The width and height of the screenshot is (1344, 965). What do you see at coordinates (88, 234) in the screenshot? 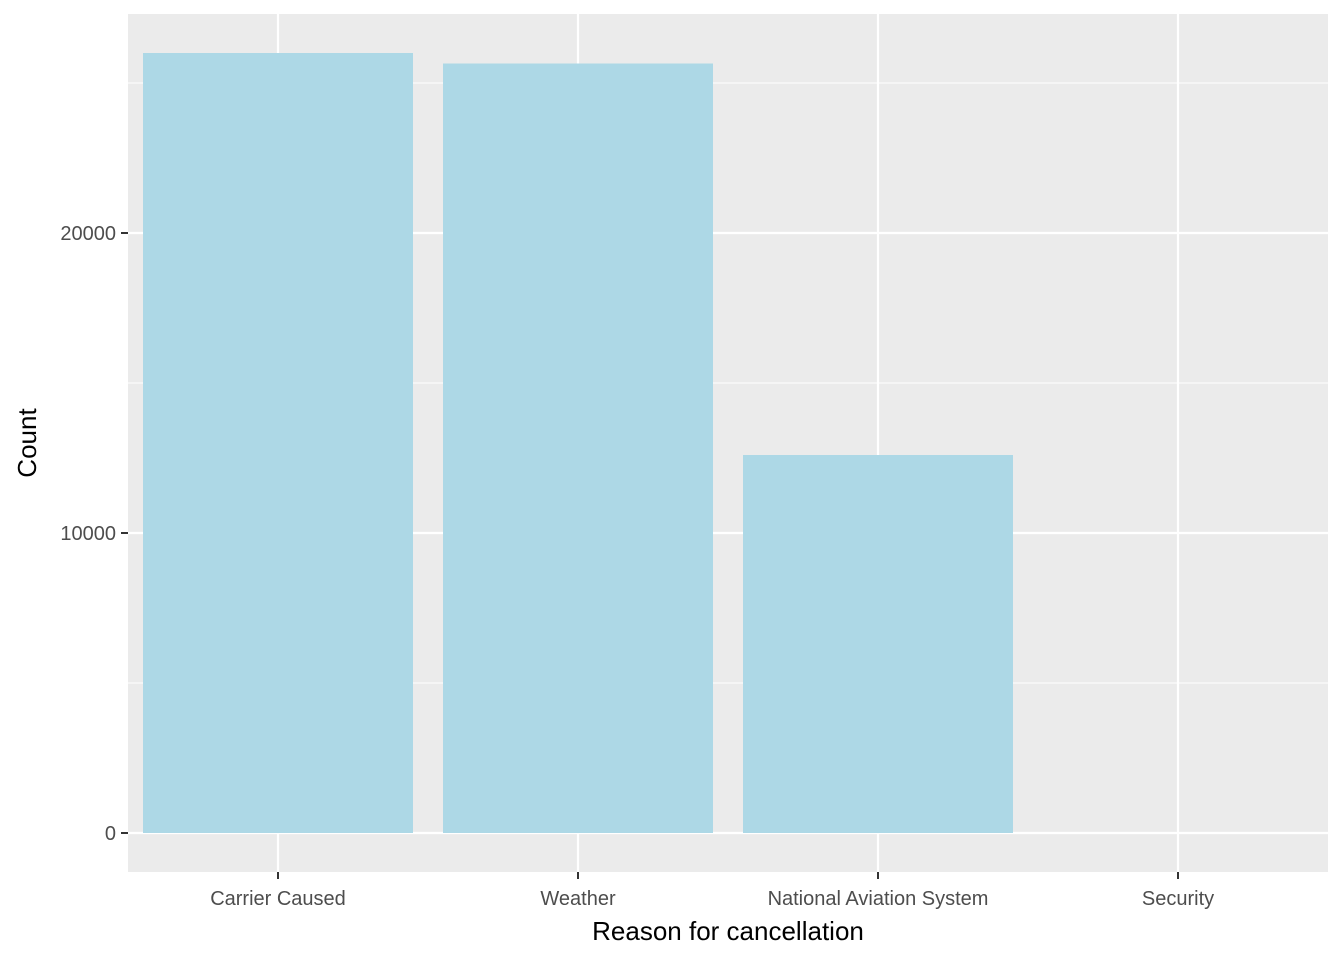
I see `y-tick-label: 20000` at bounding box center [88, 234].